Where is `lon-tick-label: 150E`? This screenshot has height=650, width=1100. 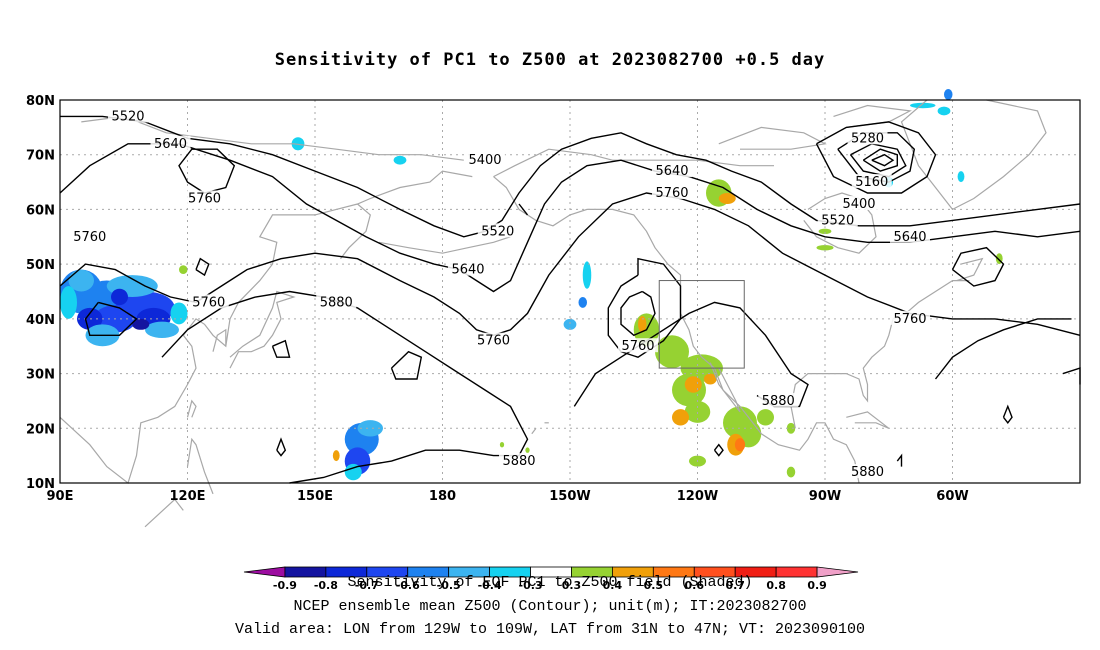 lon-tick-label: 150E is located at coordinates (315, 496).